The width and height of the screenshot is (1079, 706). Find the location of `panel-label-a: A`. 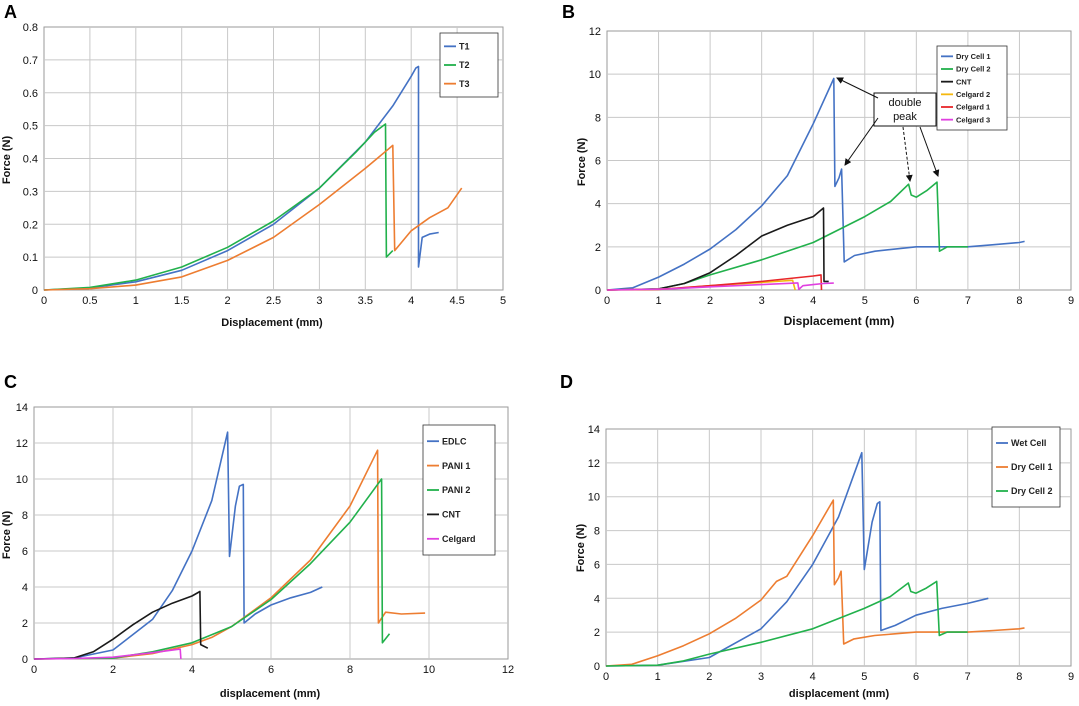

panel-label-a: A is located at coordinates (10, 12).